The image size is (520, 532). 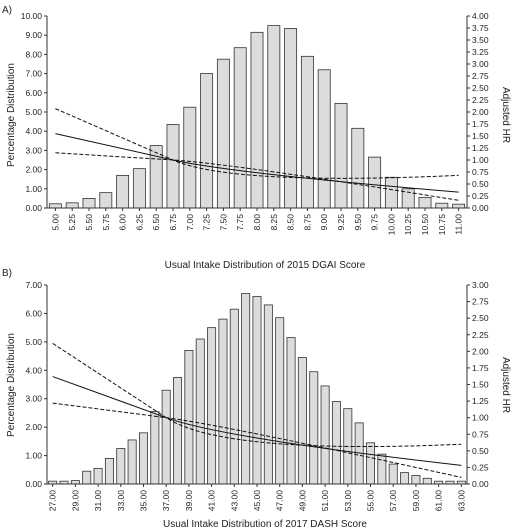 What do you see at coordinates (314, 428) in the screenshot?
I see `bar-b-50.00` at bounding box center [314, 428].